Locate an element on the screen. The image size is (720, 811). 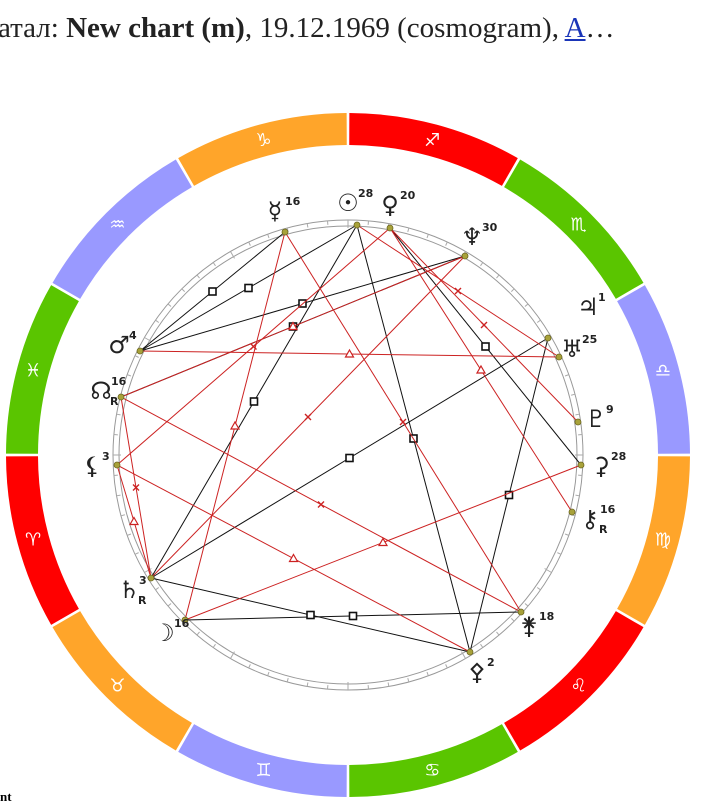
planet-glyph: ☊ is located at coordinates (100, 391).